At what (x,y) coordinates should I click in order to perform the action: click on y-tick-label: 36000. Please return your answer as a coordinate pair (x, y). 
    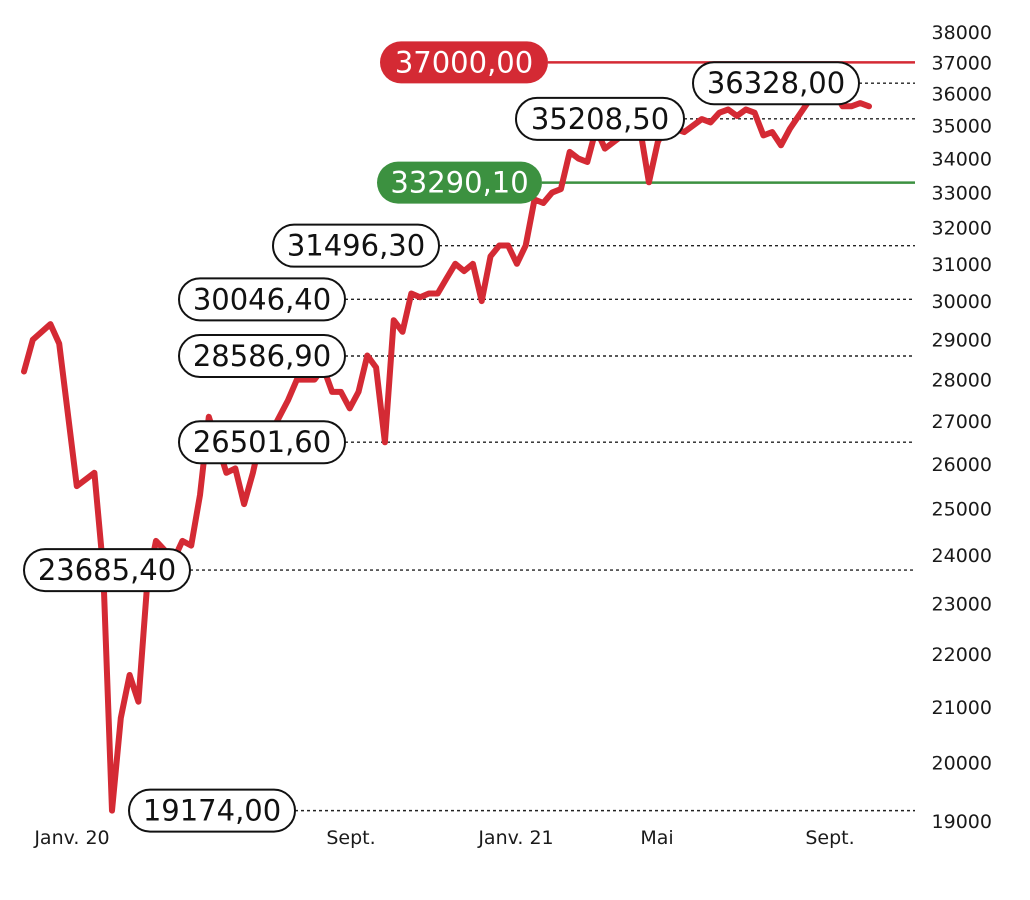
    Looking at the image, I should click on (962, 95).